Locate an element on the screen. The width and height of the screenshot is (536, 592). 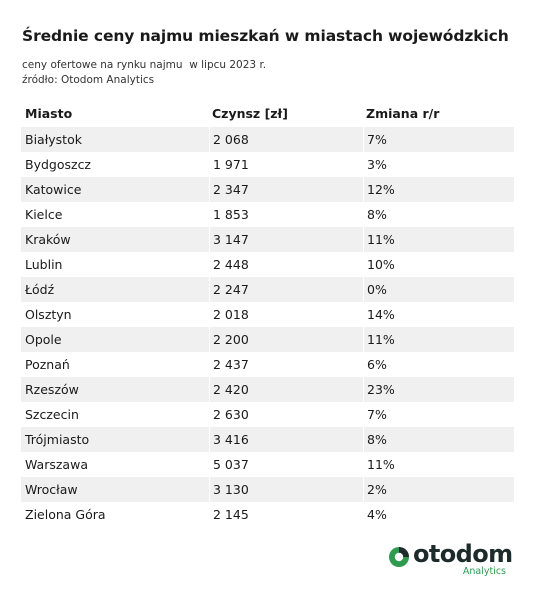
table-row: Trójmiasto 3 416 8% is located at coordinates (267, 439).